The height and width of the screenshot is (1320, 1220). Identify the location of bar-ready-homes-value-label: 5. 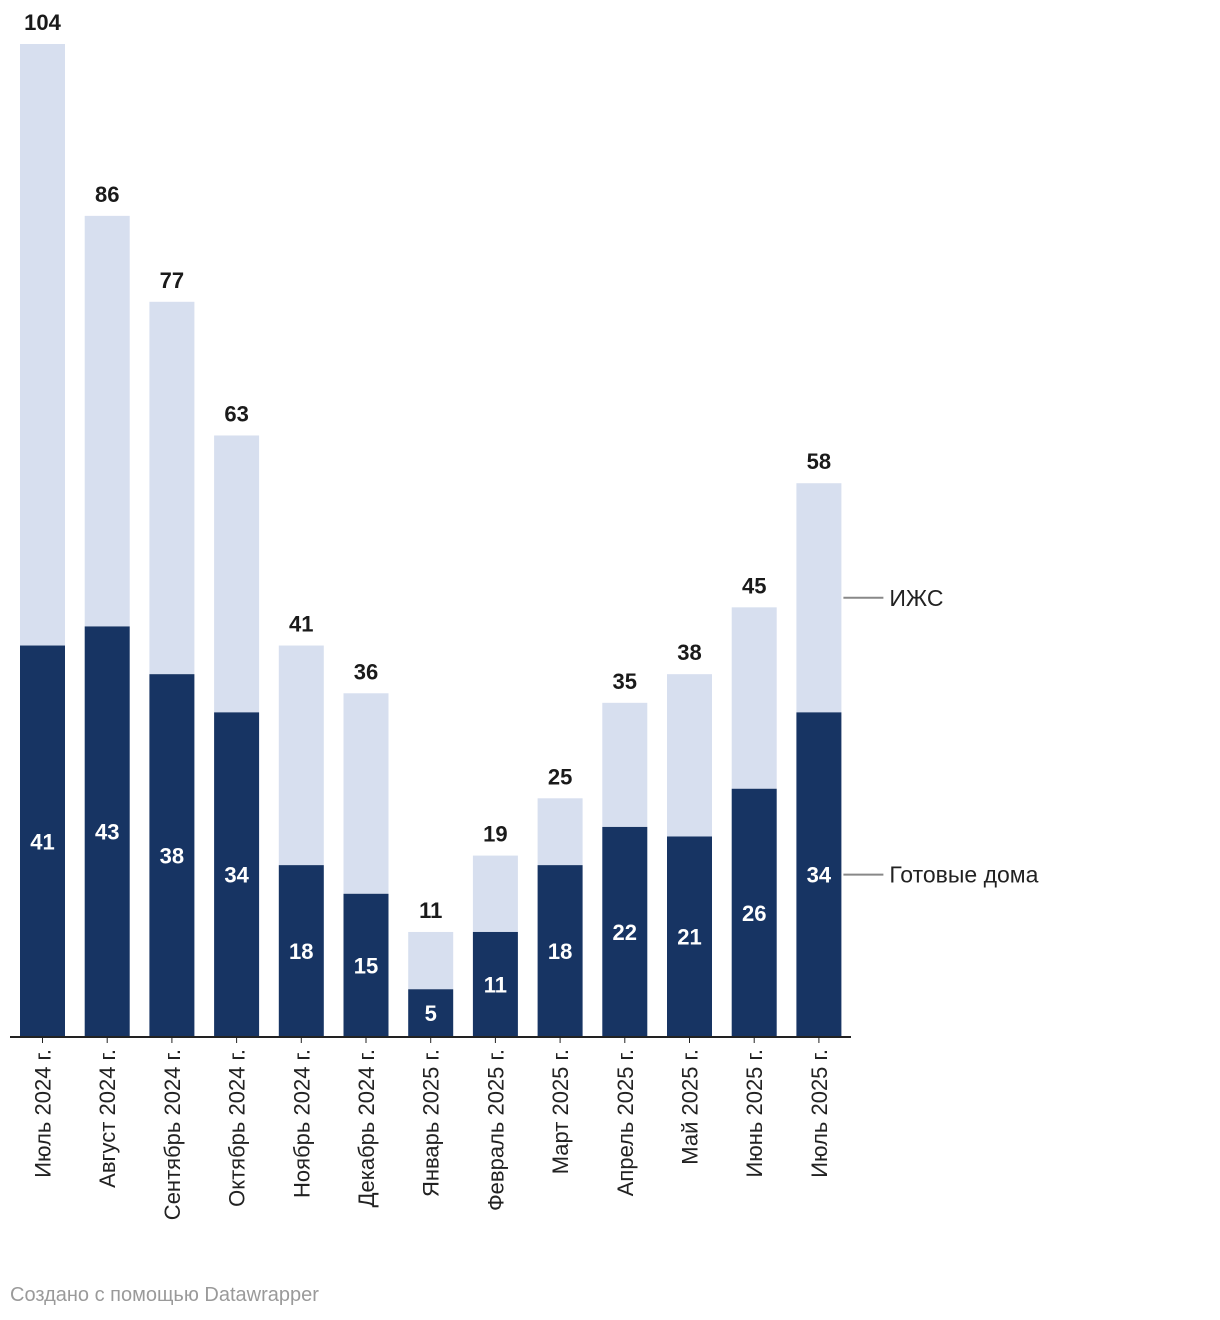
(431, 1013).